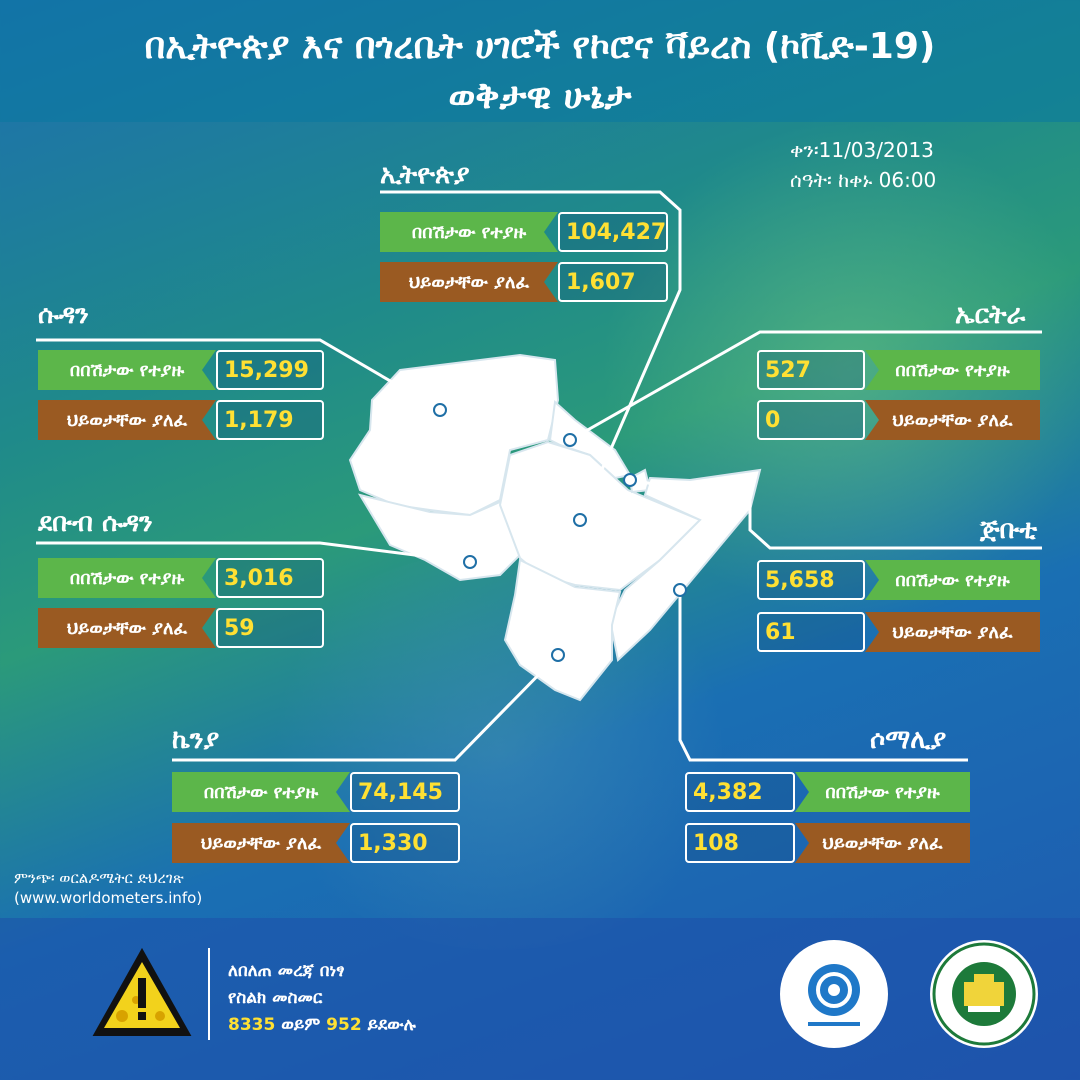  I want to click on pin-sudan, so click(440, 410).